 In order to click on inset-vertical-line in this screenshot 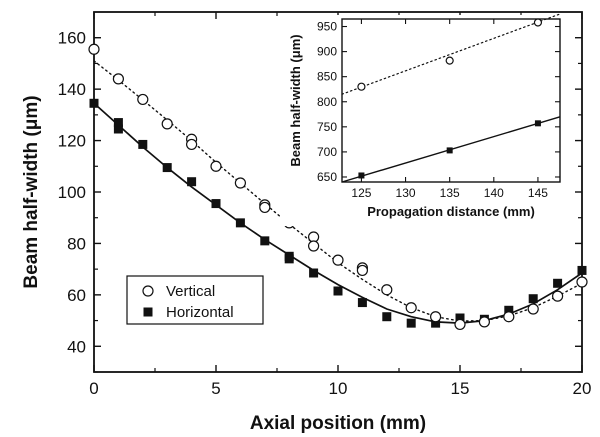, I will do `click(451, 54)`.